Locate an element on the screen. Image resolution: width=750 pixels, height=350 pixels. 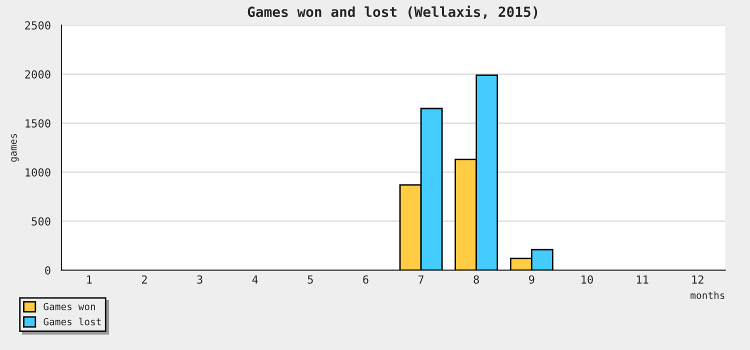
y-tick-label: 2500 is located at coordinates (37, 25).